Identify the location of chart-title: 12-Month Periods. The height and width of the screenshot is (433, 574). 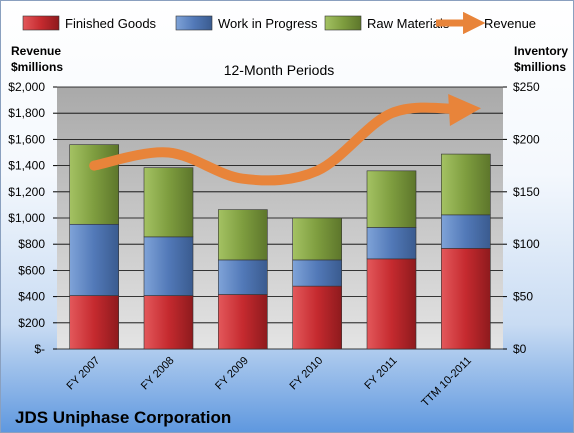
(279, 70).